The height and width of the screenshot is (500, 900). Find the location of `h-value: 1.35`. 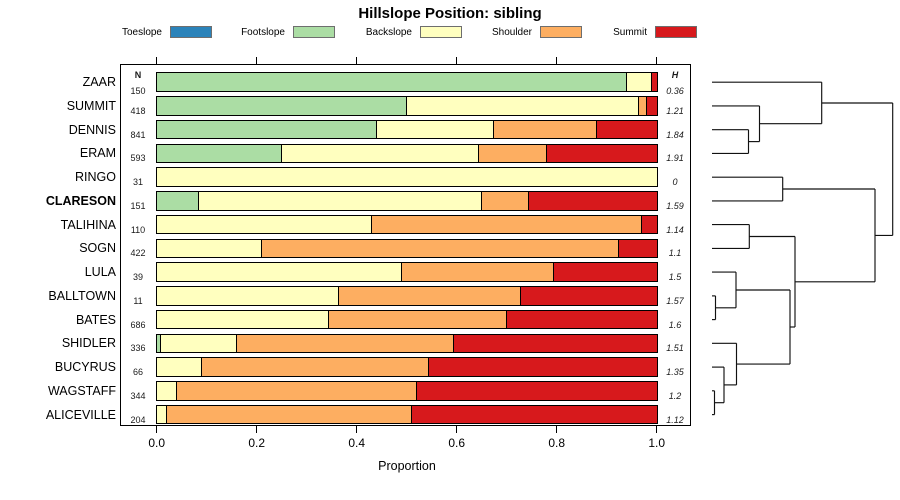

h-value: 1.35 is located at coordinates (675, 372).